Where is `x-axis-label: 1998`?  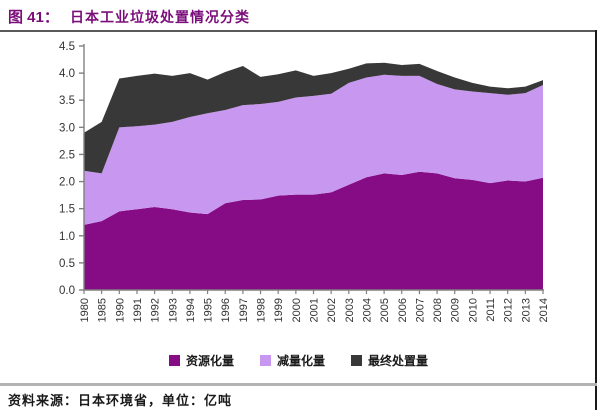
x-axis-label: 1998 is located at coordinates (262, 310).